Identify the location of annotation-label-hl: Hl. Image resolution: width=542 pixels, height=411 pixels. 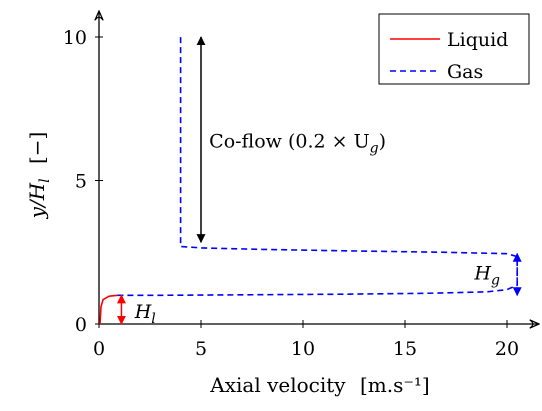
(145, 314).